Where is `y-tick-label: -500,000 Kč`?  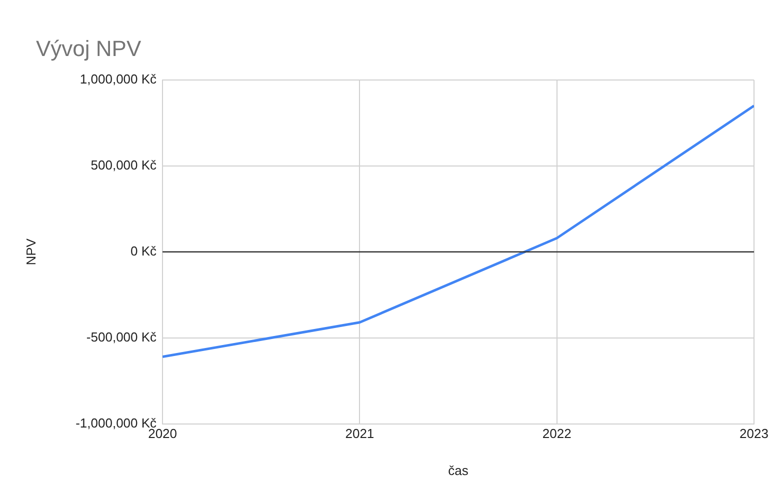 y-tick-label: -500,000 Kč is located at coordinates (122, 336).